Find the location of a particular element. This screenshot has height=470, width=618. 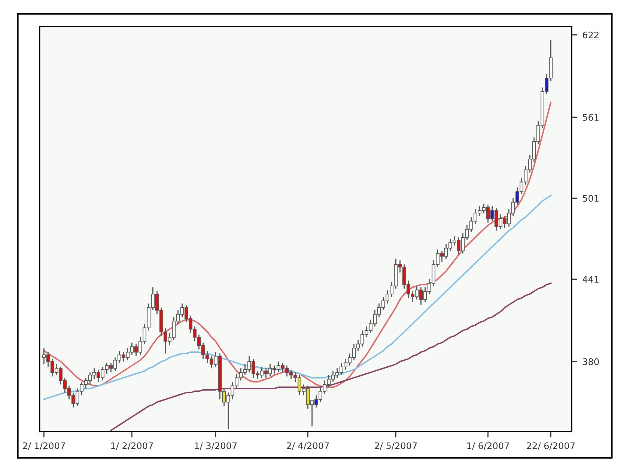

x-tick-label: 2/ 5/2007 is located at coordinates (396, 446).